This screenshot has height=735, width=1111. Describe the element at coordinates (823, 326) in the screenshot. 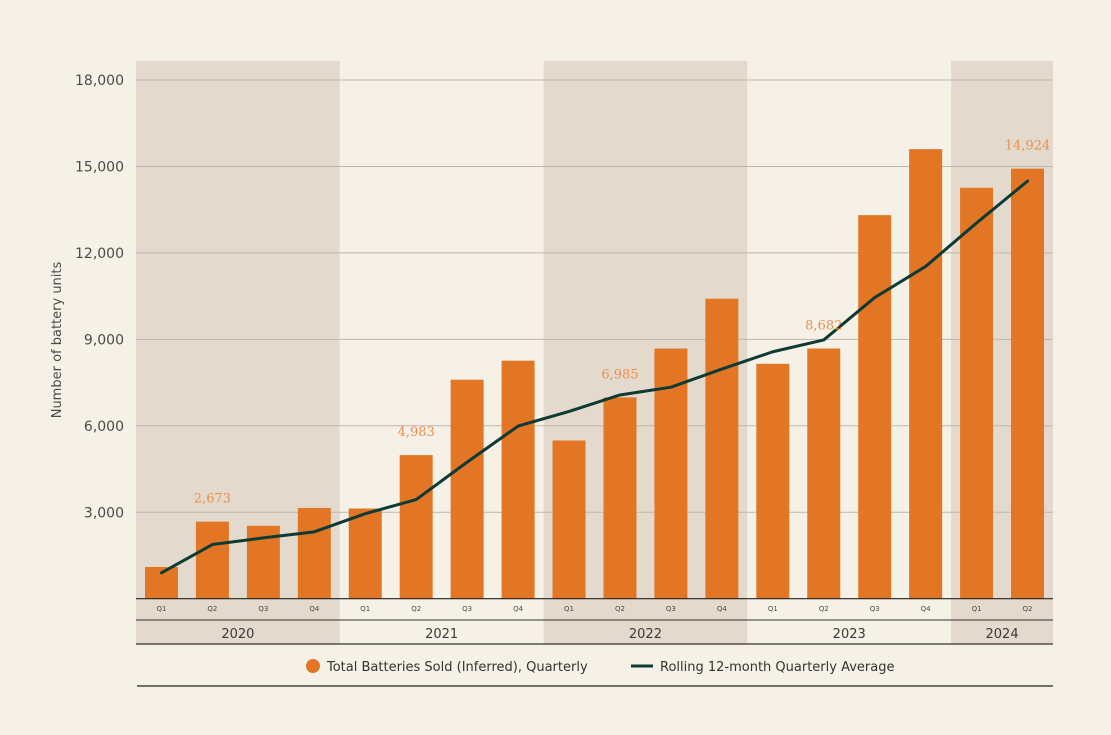

I see `data-label: 8,682` at that location.